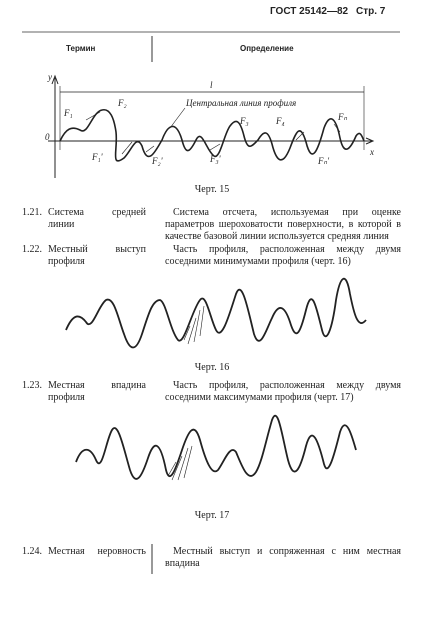  I want to click on area-label: F₄, so click(280, 121).